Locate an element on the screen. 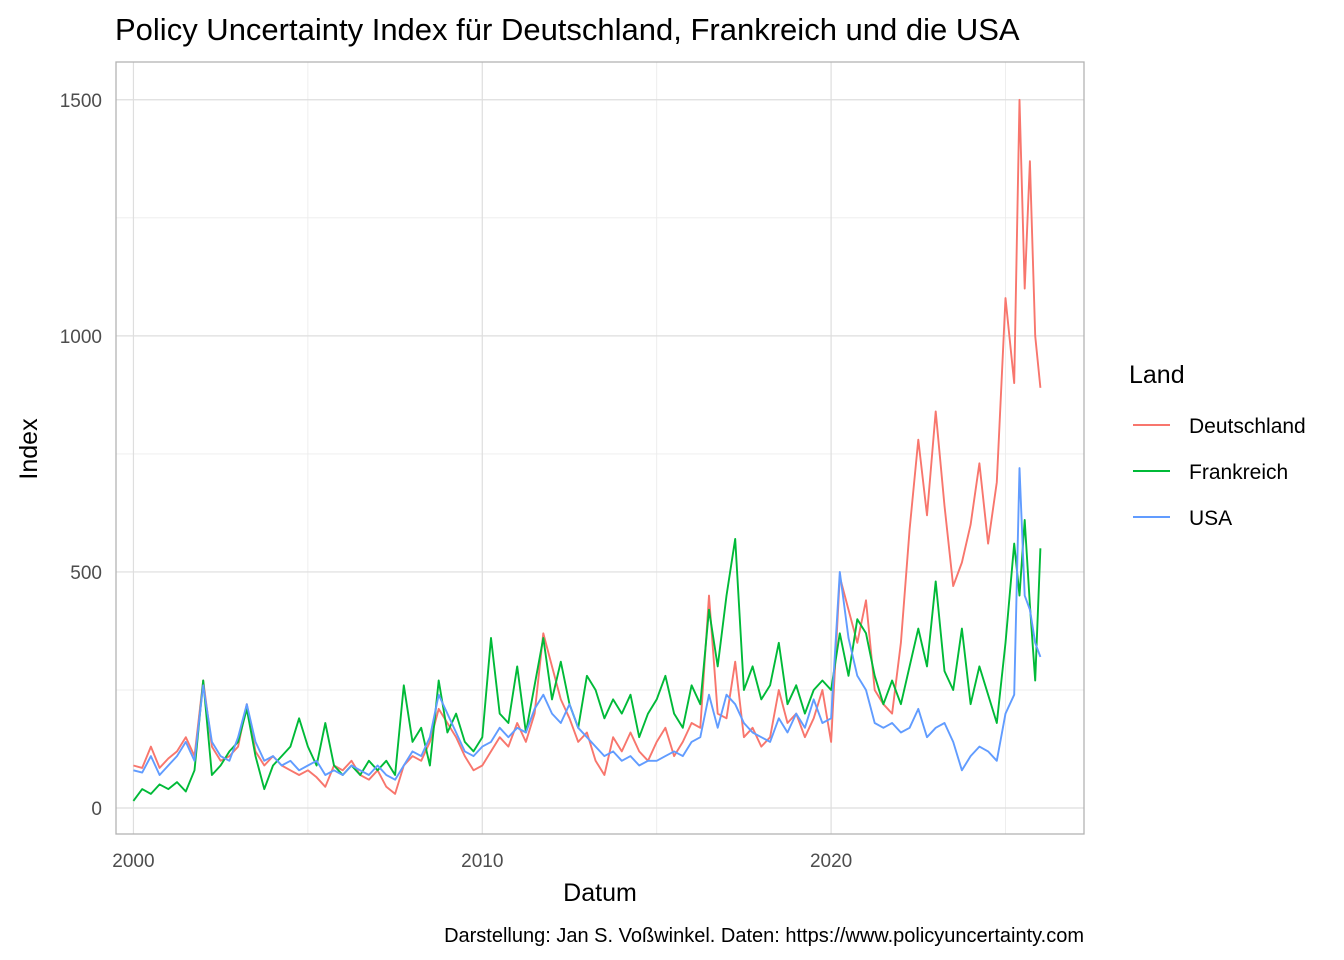  x-tick-label: 2010 is located at coordinates (482, 861).